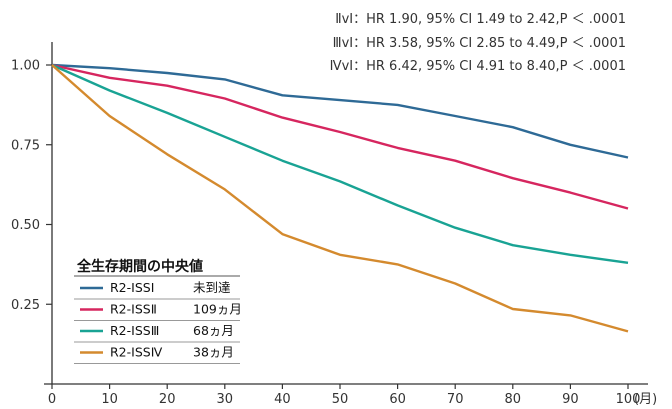 The image size is (672, 409). What do you see at coordinates (134, 330) in the screenshot?
I see `legend-series-name: R2-ISSⅢ` at bounding box center [134, 330].